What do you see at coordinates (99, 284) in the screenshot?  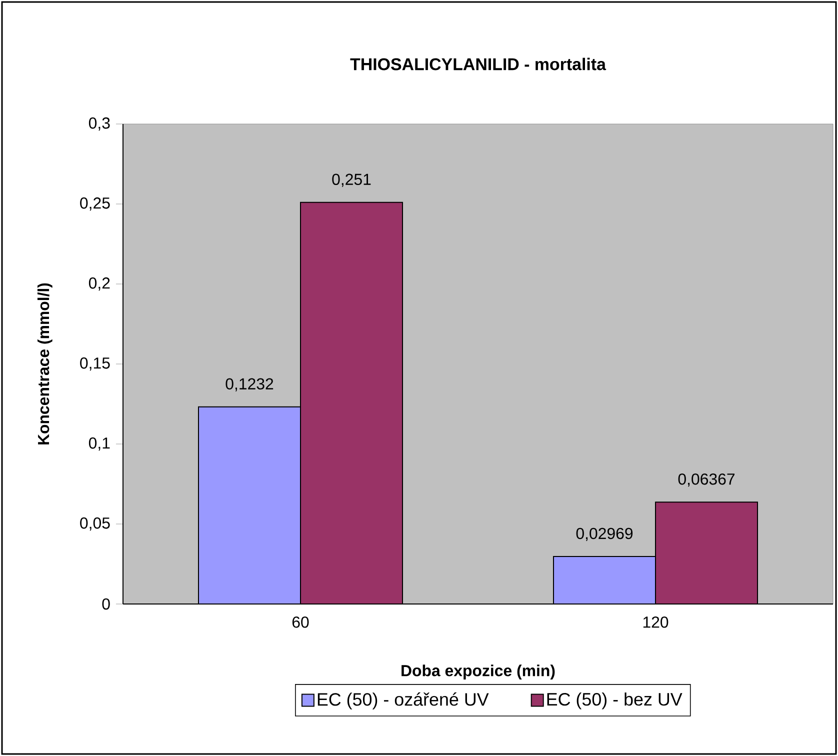 I see `y-tick-label: 0,2` at bounding box center [99, 284].